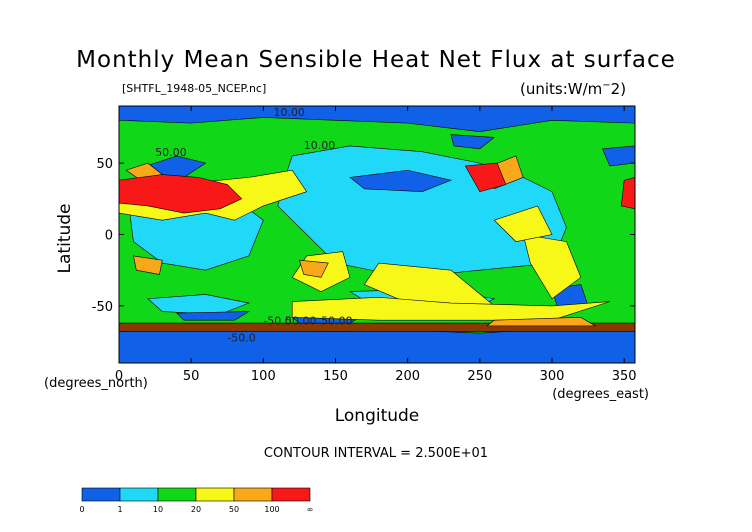  Describe the element at coordinates (263, 376) in the screenshot. I see `x-tick-label: 100` at that location.